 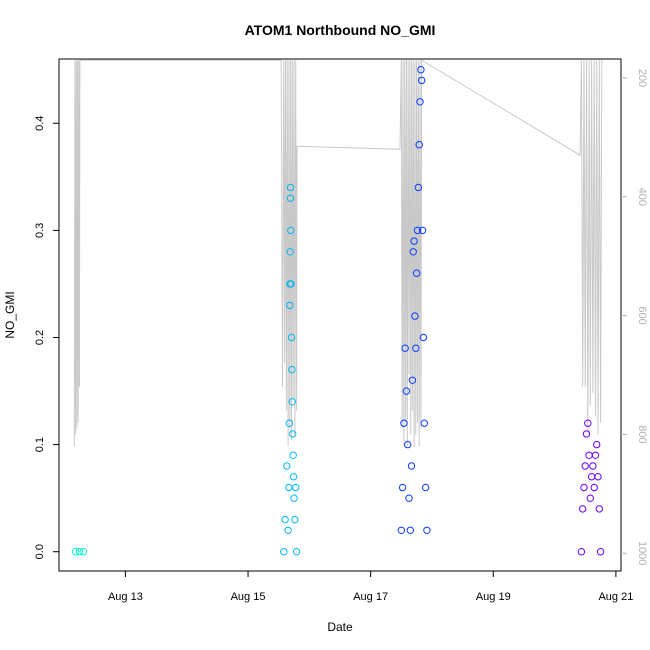 I want to click on y-axis-right: 200 400 600 800 1000, so click(x=634, y=317).